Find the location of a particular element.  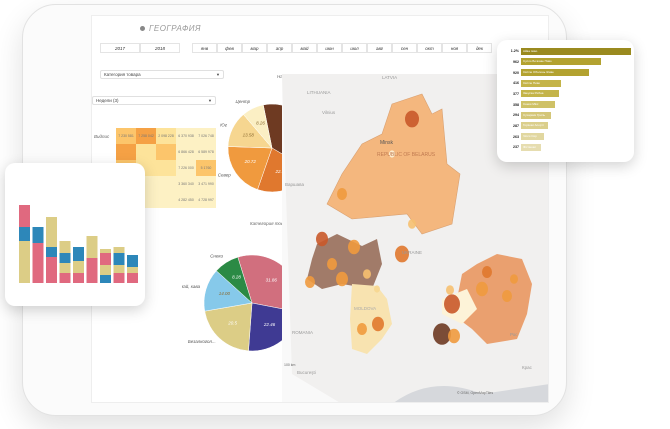

ranking-row: 416 Світле Пиво is located at coordinates (569, 83).